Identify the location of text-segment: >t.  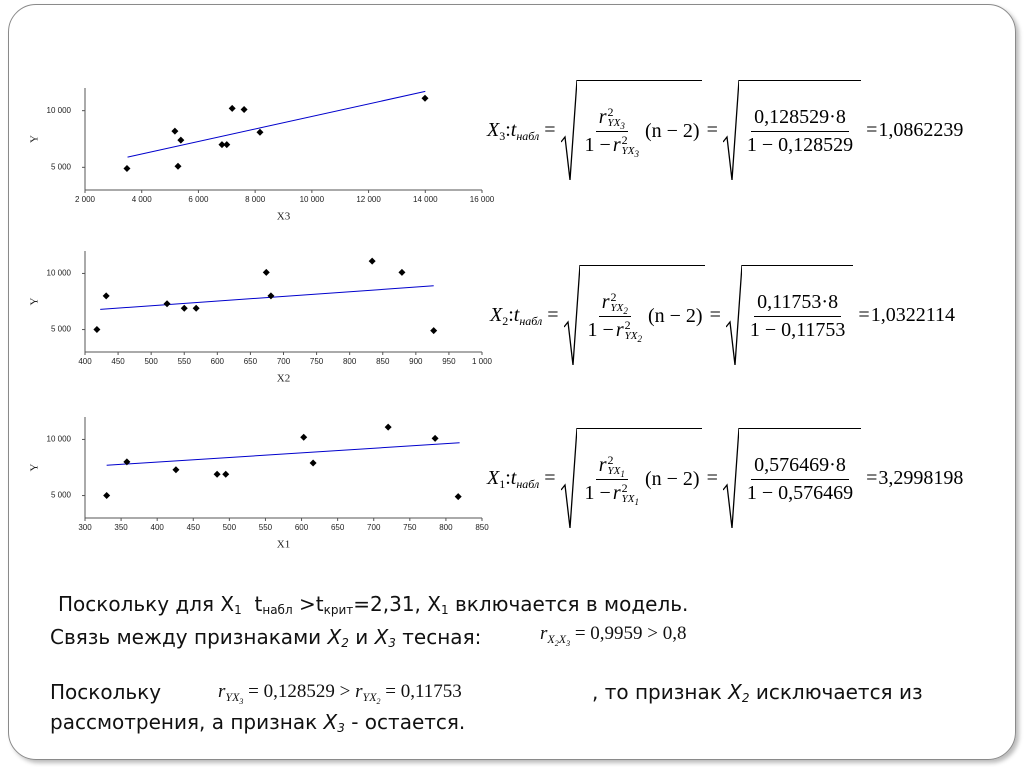
(308, 604).